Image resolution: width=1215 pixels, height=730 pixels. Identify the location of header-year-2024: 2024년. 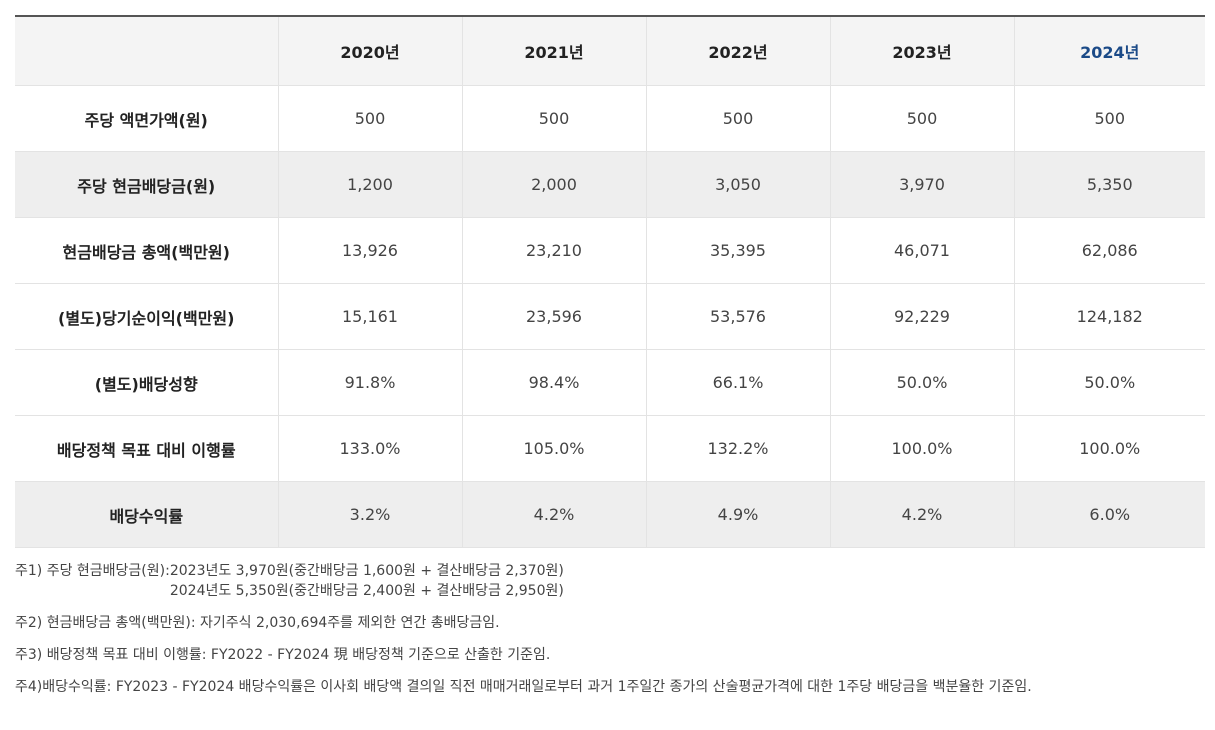
(1109, 51).